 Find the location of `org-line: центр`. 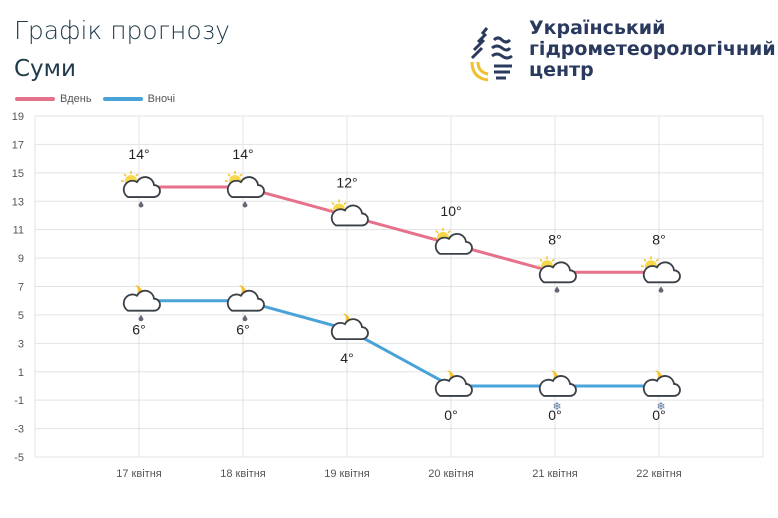

org-line: центр is located at coordinates (561, 70).